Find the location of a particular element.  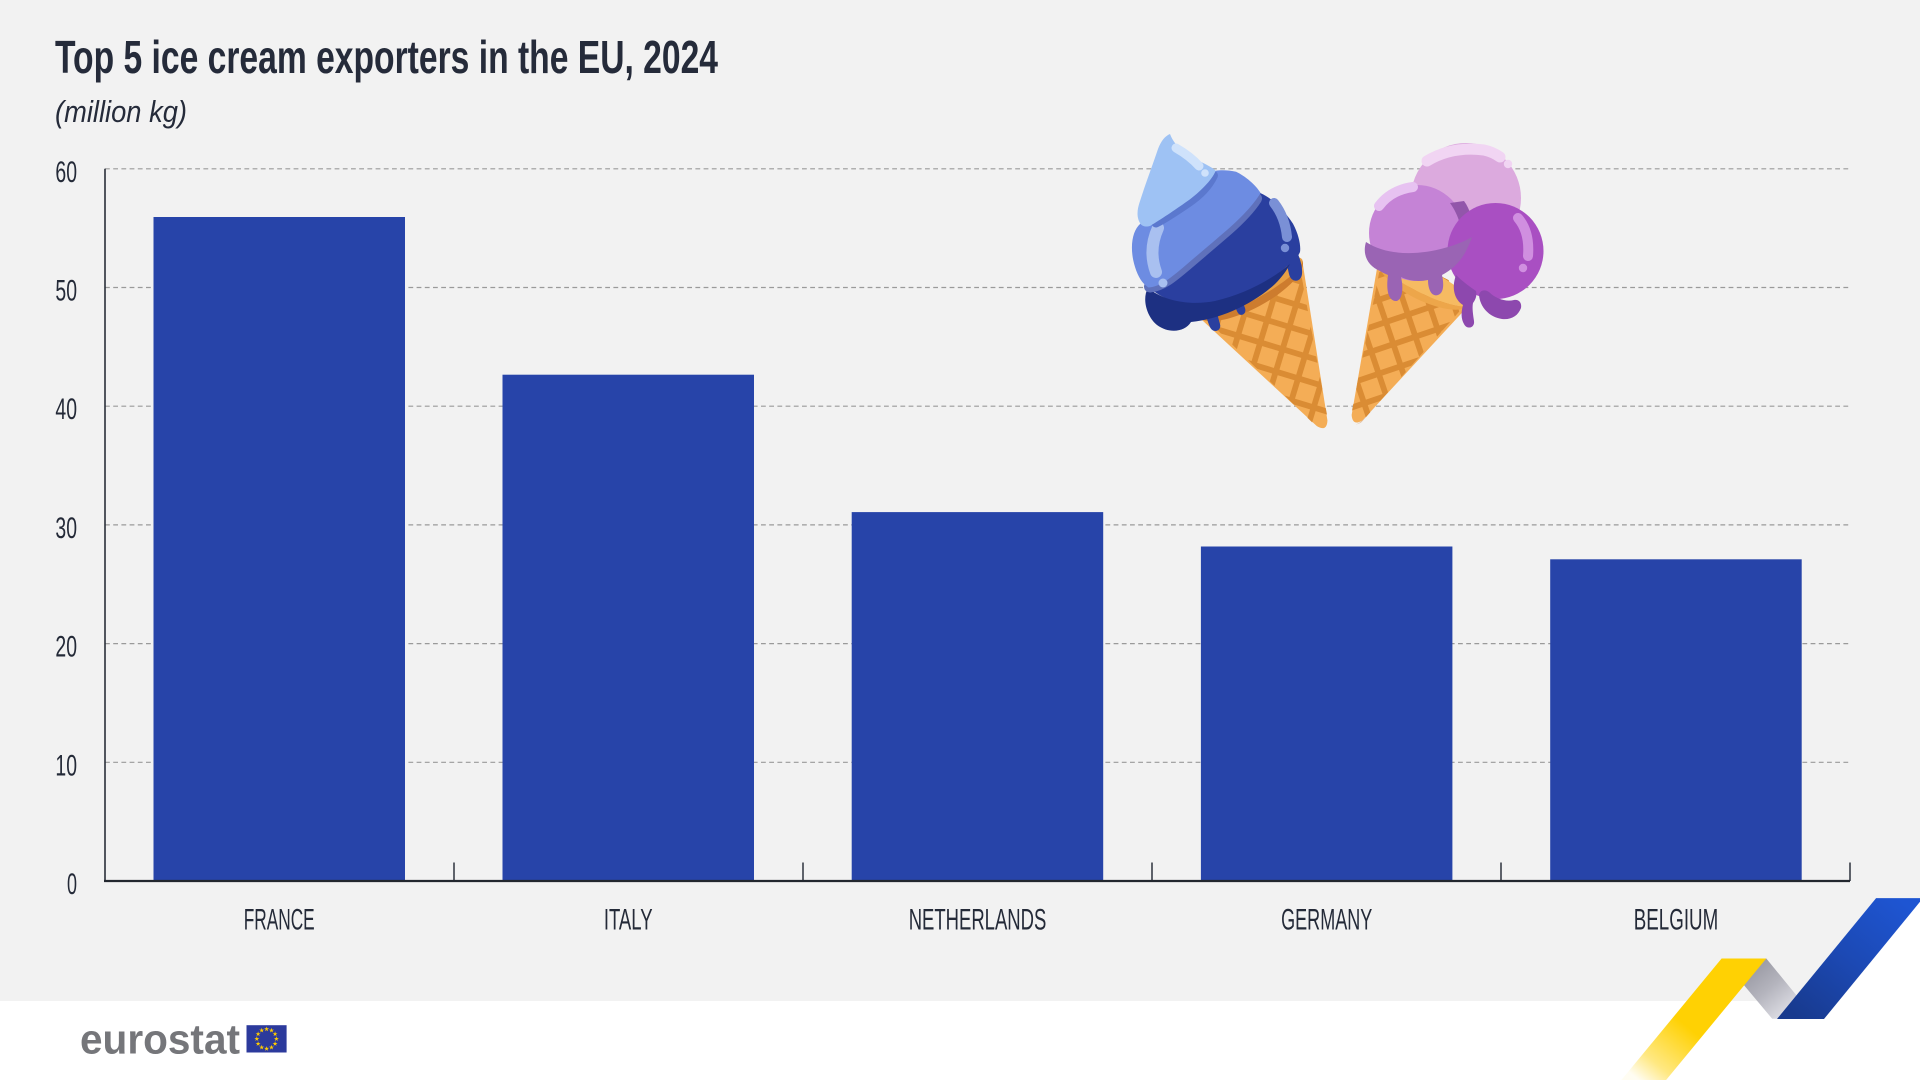

svg-text: 10 is located at coordinates (66, 765).